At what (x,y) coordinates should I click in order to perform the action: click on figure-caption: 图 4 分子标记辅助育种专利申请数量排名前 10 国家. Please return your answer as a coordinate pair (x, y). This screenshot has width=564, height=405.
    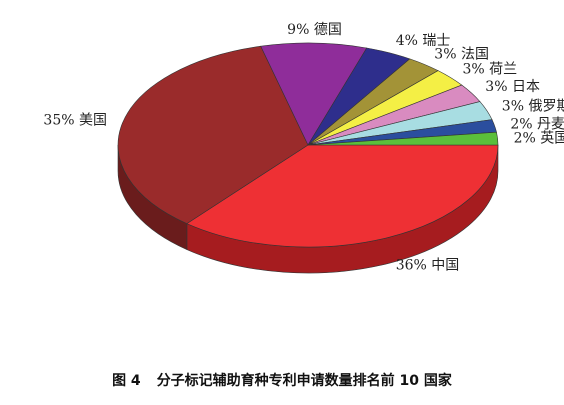
    Looking at the image, I should click on (282, 380).